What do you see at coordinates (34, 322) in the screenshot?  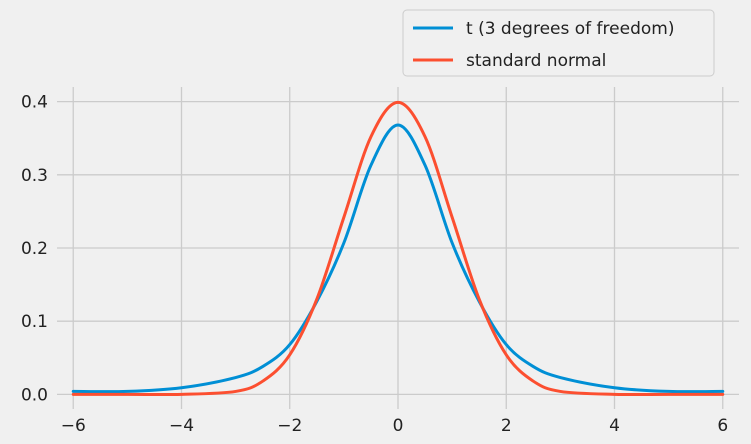 I see `y-tick-label: 0.1` at bounding box center [34, 322].